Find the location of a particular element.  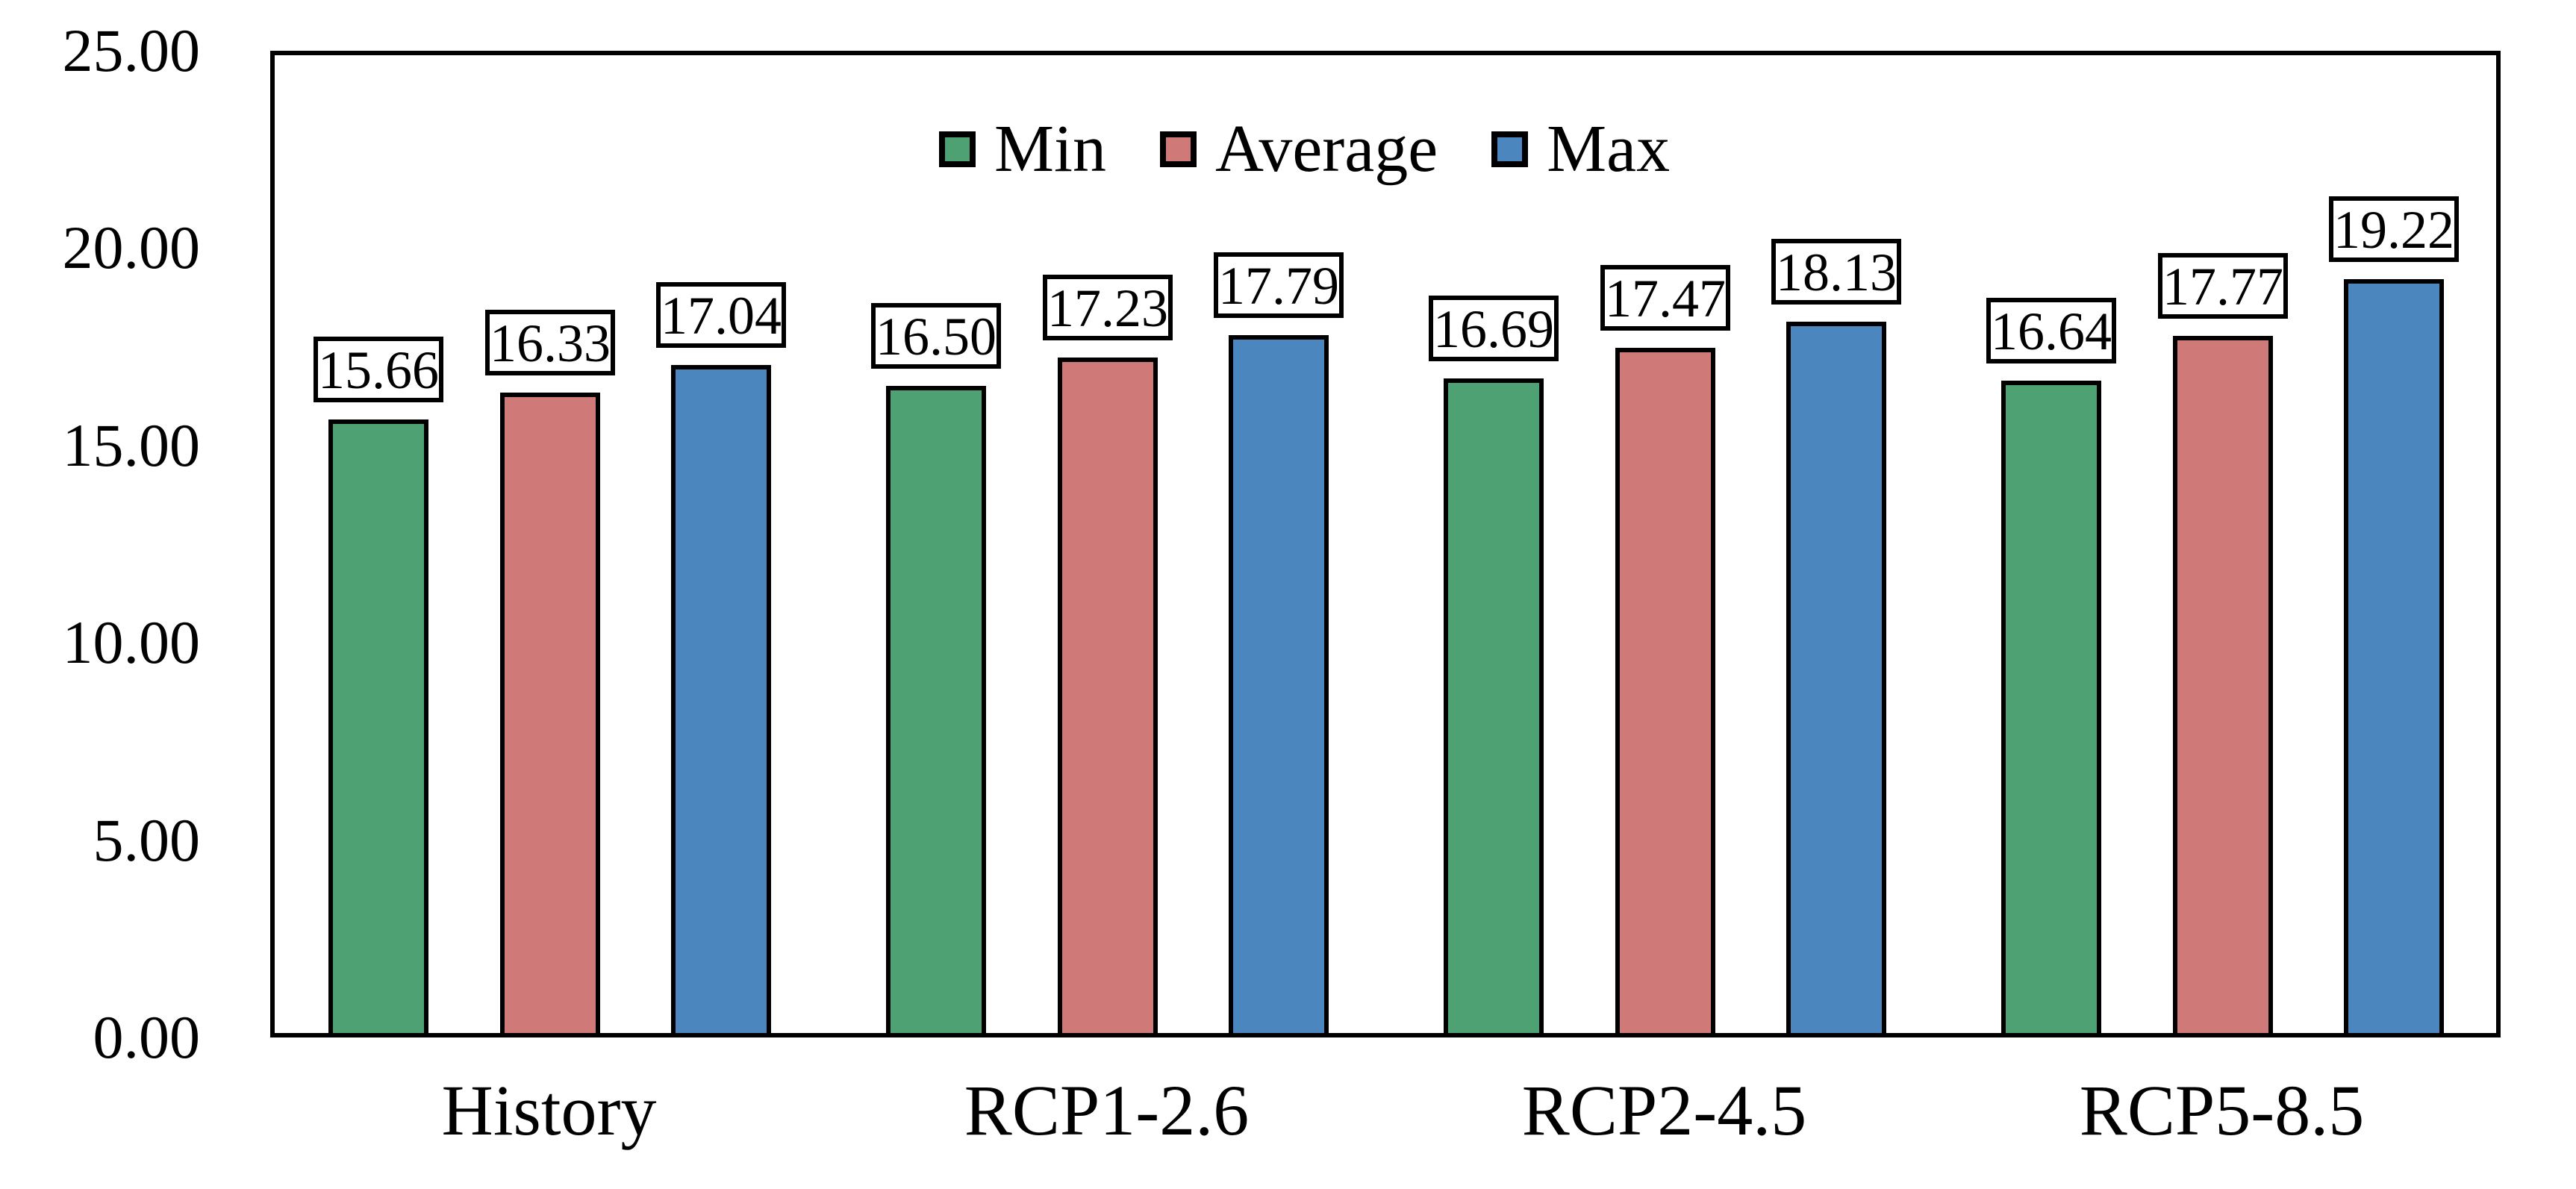

x-axis-category-label: RCP5-8.5 is located at coordinates (2222, 1110).